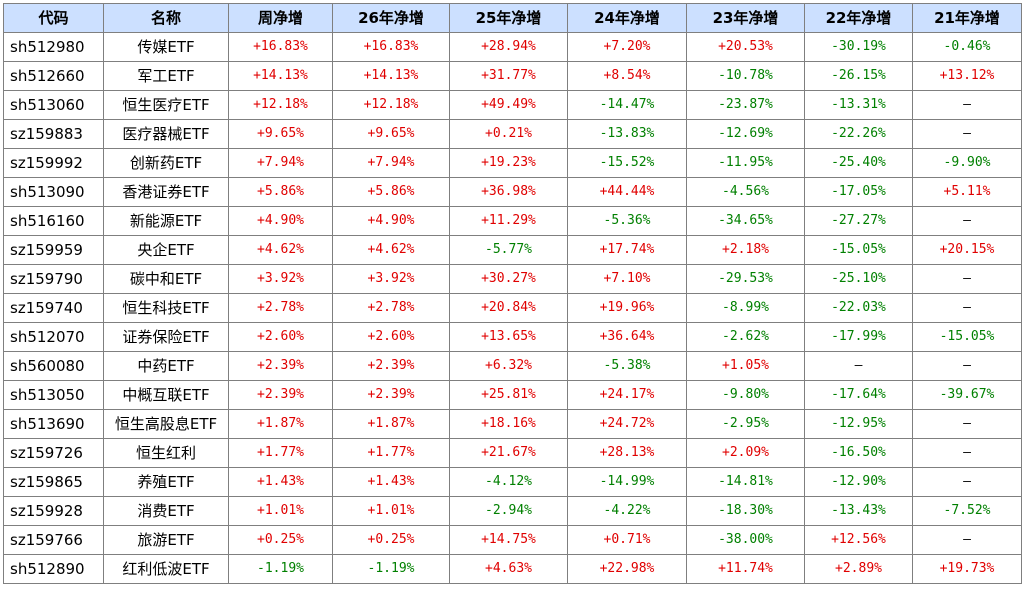  I want to click on column-header: 25年净增, so click(508, 18).